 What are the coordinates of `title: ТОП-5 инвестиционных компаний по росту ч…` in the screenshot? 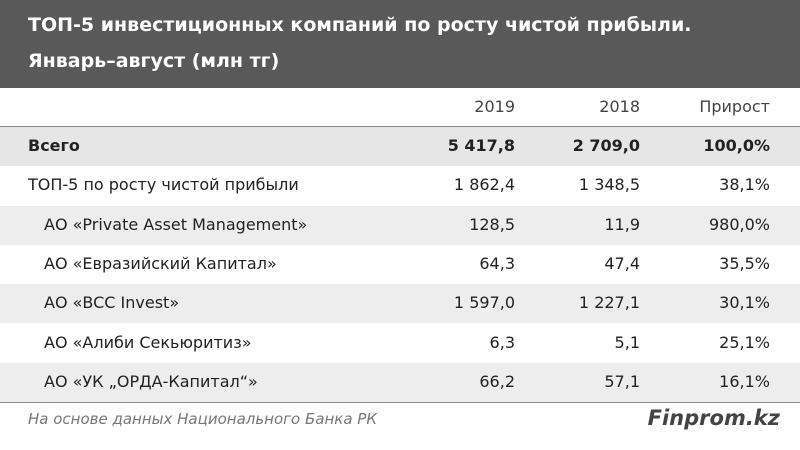 It's located at (360, 25).